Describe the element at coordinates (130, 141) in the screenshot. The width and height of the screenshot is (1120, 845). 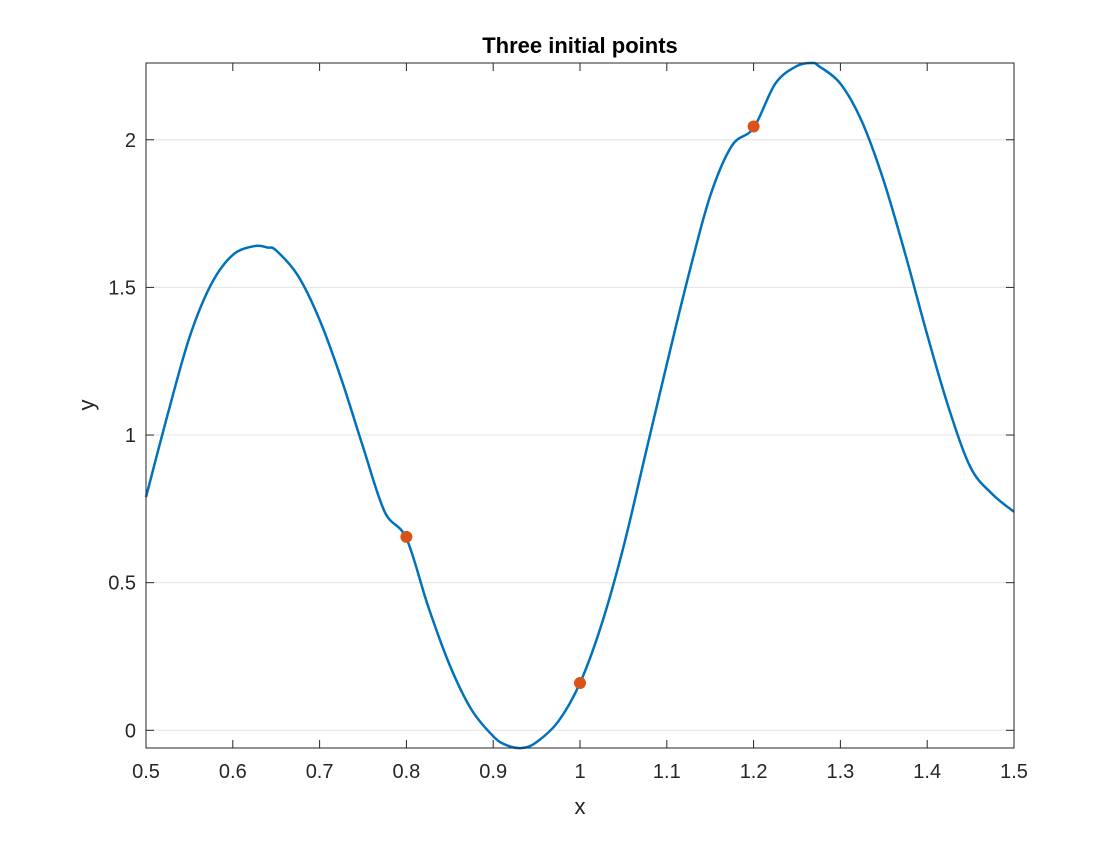
I see `y-tick-label: 2` at that location.